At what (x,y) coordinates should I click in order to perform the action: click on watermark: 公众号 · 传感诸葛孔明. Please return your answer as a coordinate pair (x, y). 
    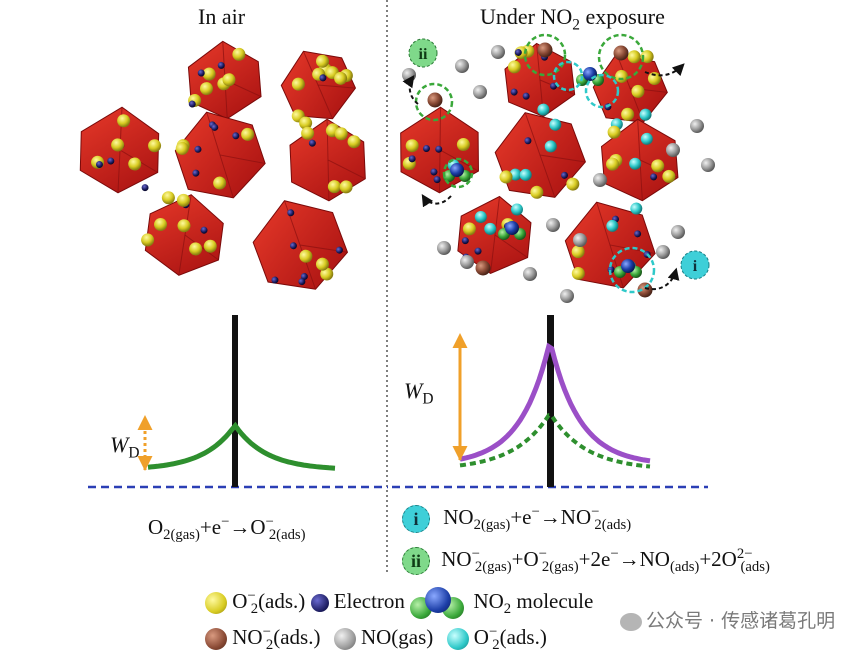
    Looking at the image, I should click on (727, 619).